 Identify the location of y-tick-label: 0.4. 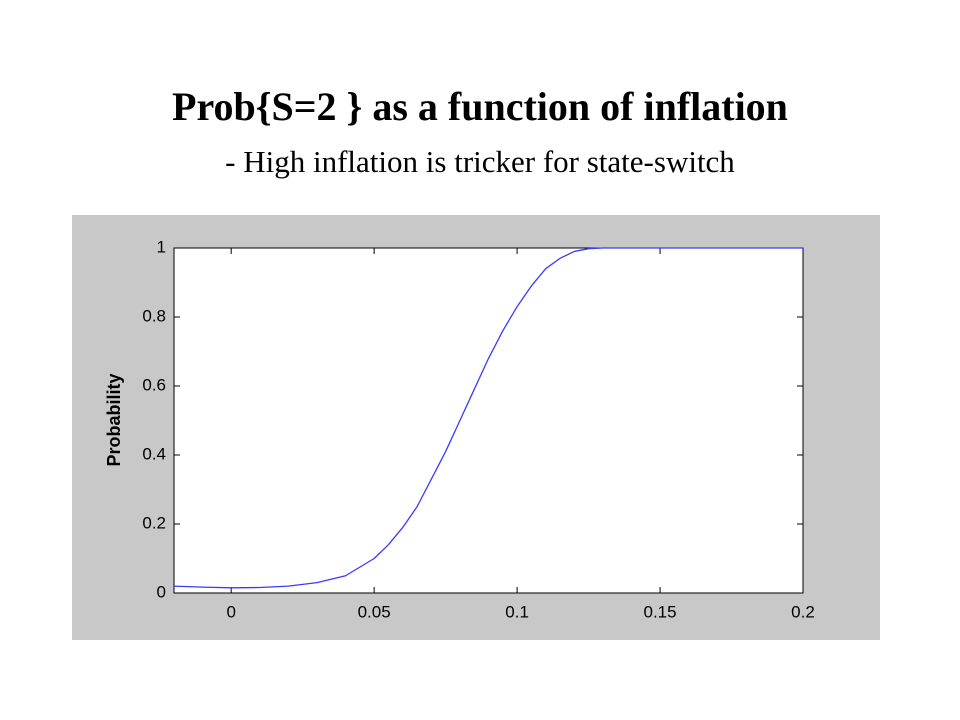
(154, 453).